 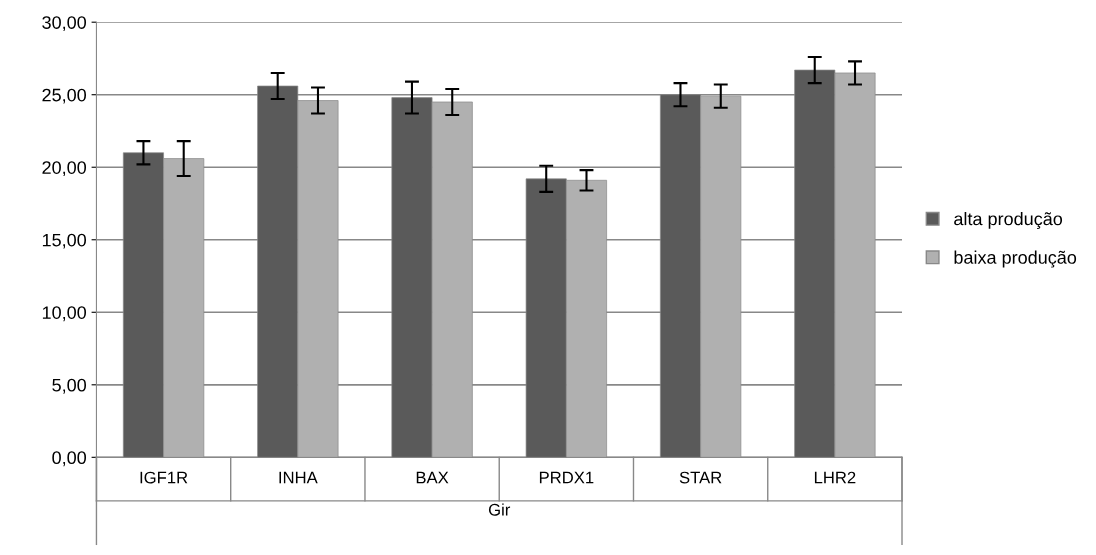 What do you see at coordinates (64, 169) in the screenshot?
I see `y-tick-label: 20,00` at bounding box center [64, 169].